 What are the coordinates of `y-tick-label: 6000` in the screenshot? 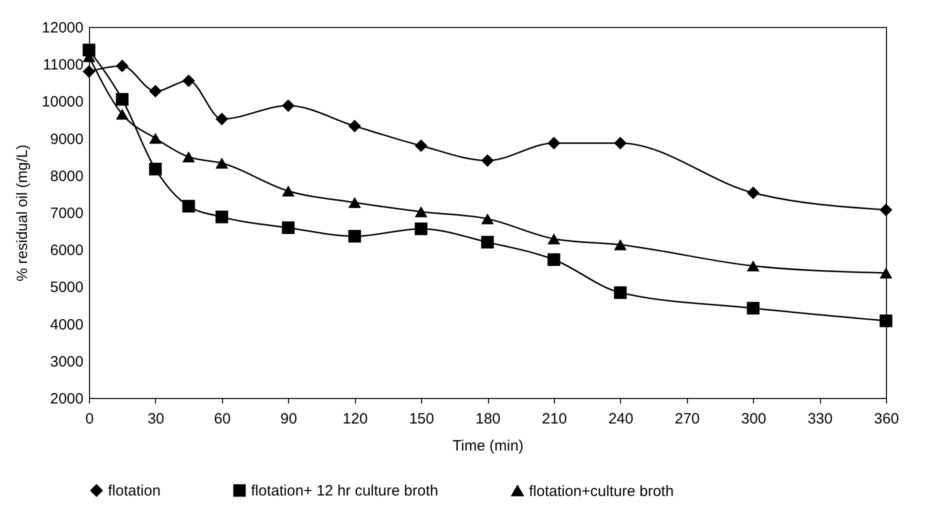 It's located at (67, 251).